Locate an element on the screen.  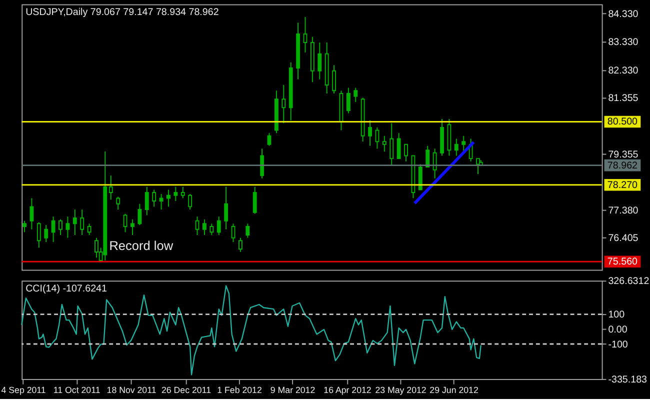
x-tick-label: 16 Apr 2012 is located at coordinates (348, 390).